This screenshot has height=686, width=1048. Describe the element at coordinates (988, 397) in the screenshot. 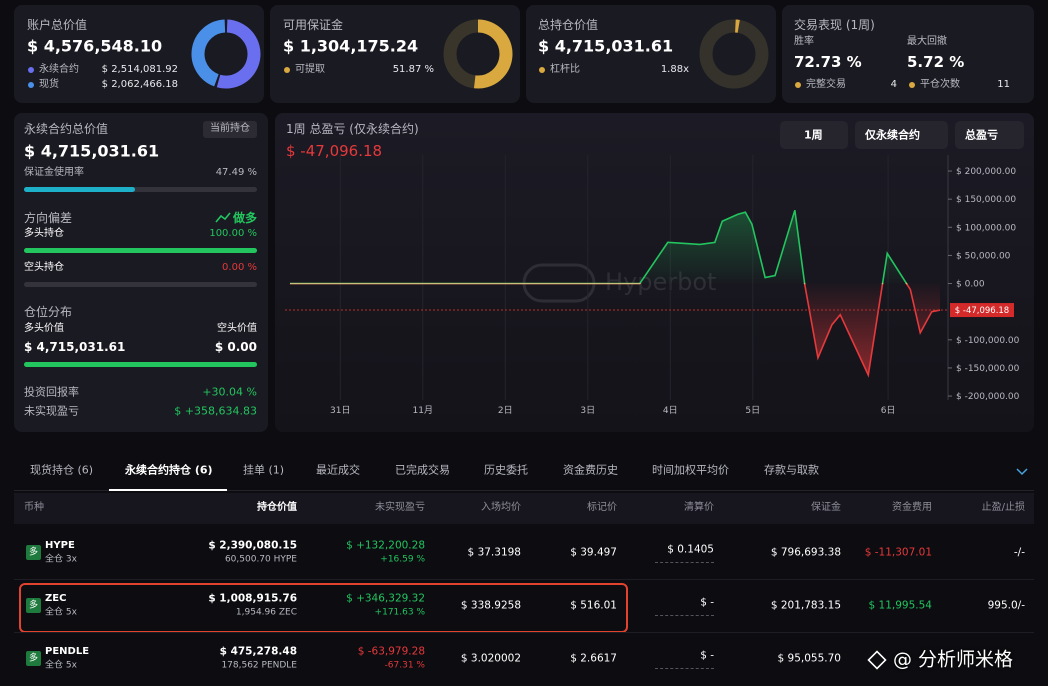

I see `y-tick-label: $ -200,000.00` at that location.